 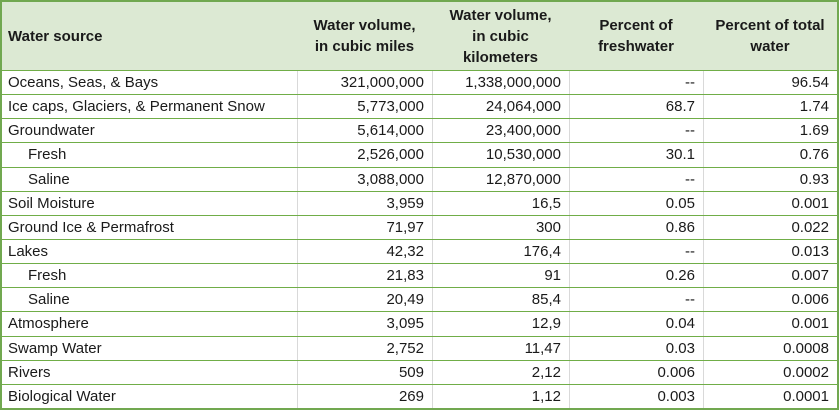 I want to click on cell-volume-miles: 21,83, so click(x=364, y=276).